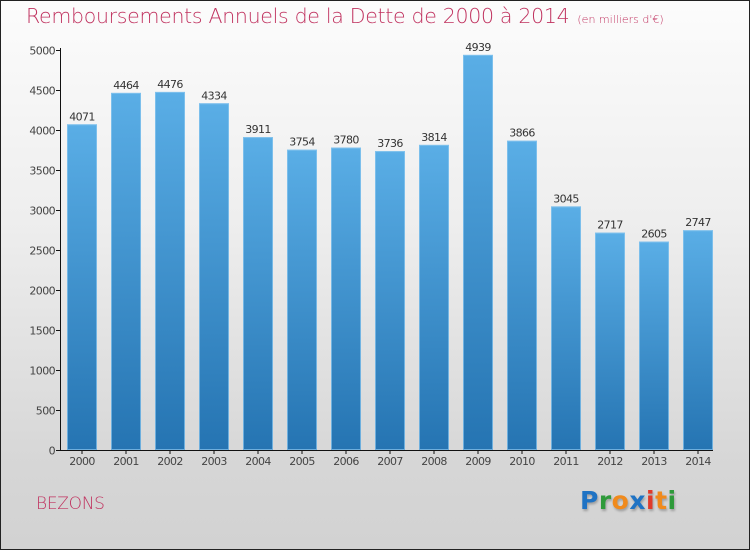 The image size is (750, 550). What do you see at coordinates (82, 116) in the screenshot?
I see `bar-value-label: 4071` at bounding box center [82, 116].